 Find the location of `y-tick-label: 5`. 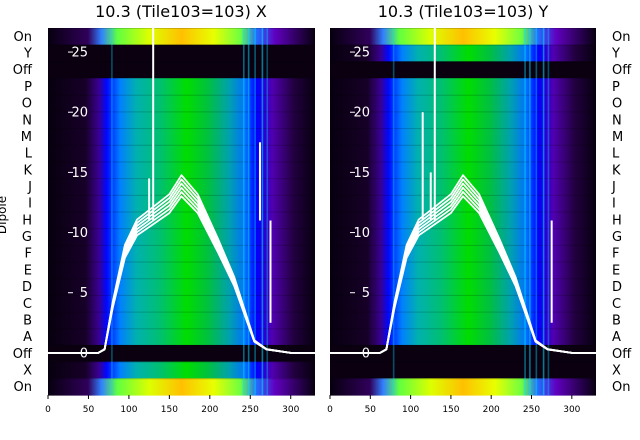

y-tick-label: 5 is located at coordinates (366, 293).